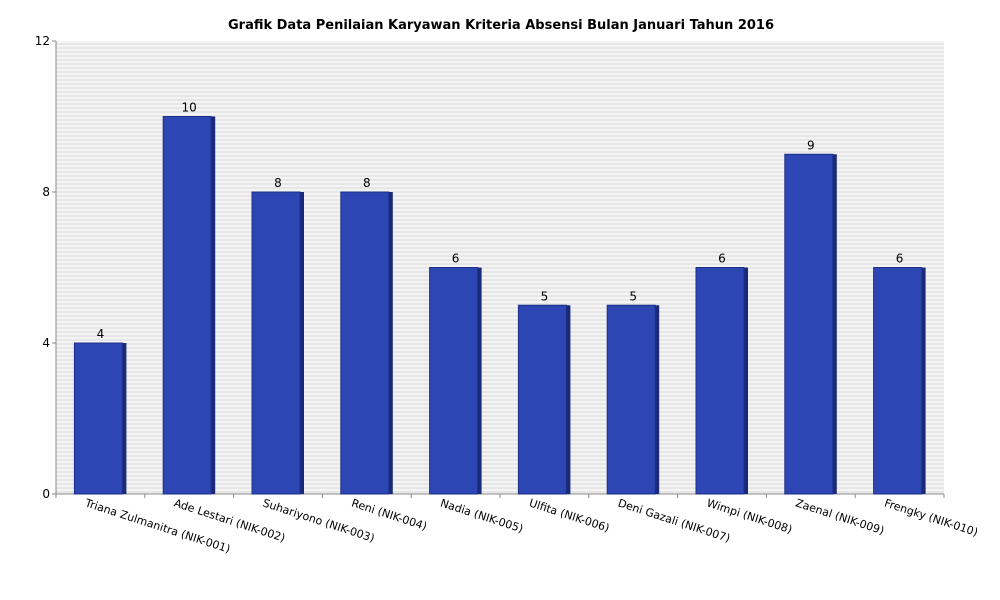  Describe the element at coordinates (42, 41) in the screenshot. I see `y-tick-label: 12` at that location.